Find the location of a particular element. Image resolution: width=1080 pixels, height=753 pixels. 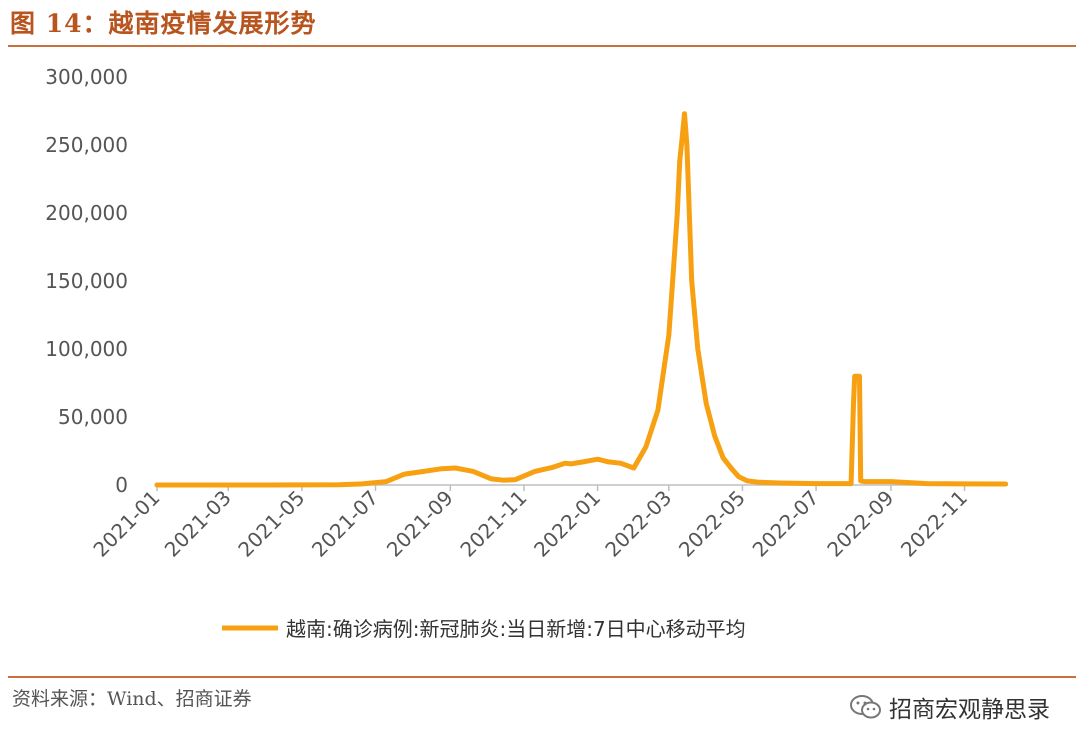

y-tick-label: 150,000 is located at coordinates (86, 281).